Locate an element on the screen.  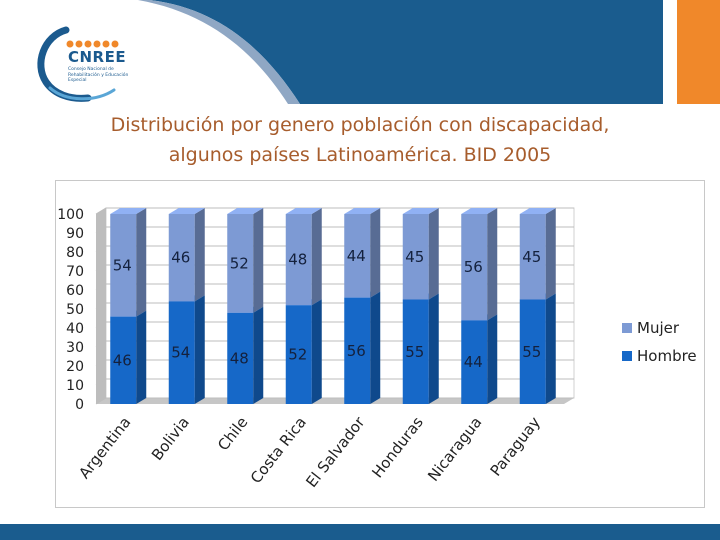
y-tick-label: 10 is located at coordinates (75, 386).